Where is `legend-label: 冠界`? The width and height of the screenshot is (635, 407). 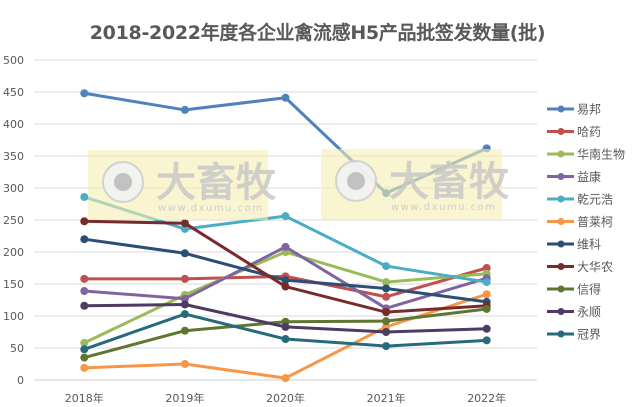 legend-label: 冠界 is located at coordinates (589, 335).